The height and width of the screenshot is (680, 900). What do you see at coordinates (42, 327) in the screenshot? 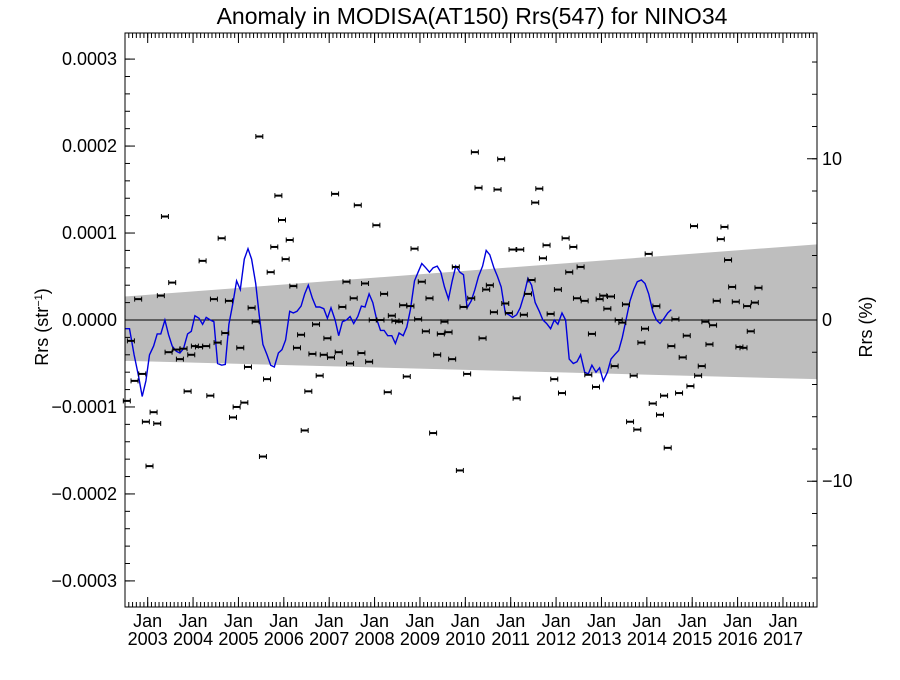
I see `y-axis-label: Rrs (str−1)` at bounding box center [42, 327].